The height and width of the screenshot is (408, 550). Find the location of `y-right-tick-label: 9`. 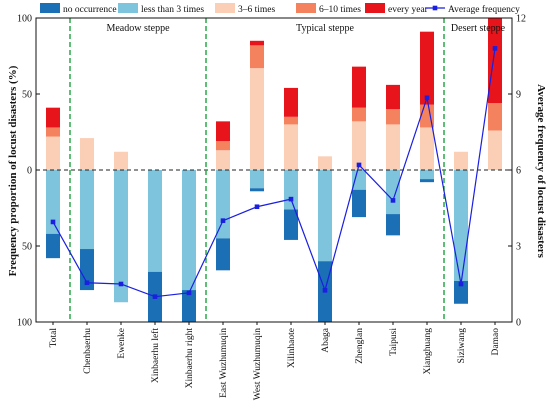

y-right-tick-label: 9 is located at coordinates (518, 95).